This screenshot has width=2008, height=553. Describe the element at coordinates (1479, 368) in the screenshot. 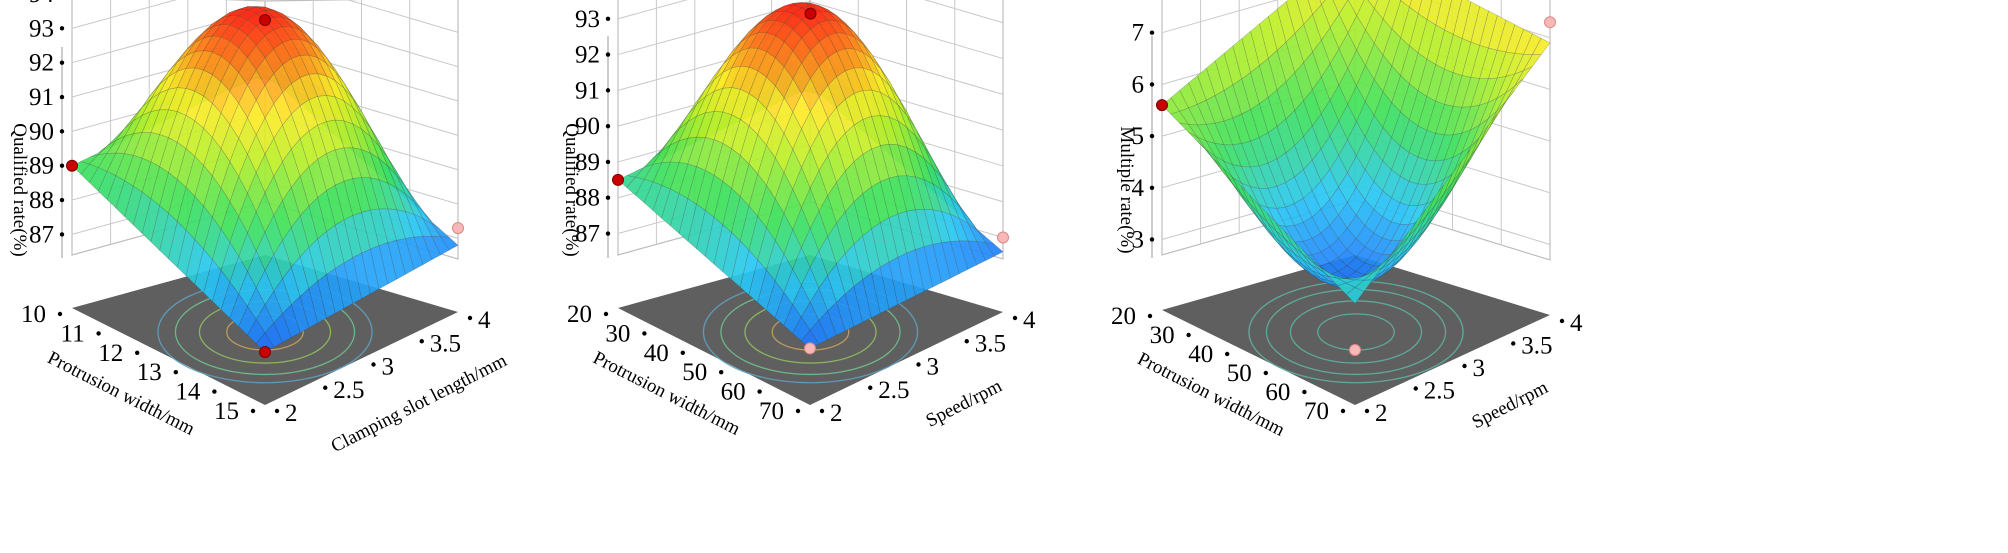

I see `x-tick-label: 3` at that location.